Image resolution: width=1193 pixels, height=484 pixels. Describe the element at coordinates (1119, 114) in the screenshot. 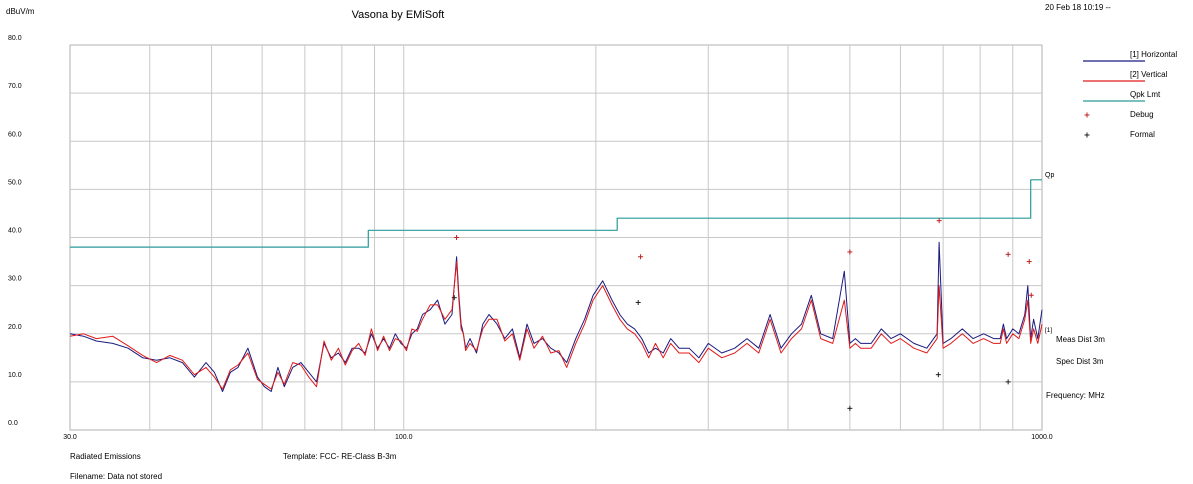

I see `legend-item: Debug` at that location.